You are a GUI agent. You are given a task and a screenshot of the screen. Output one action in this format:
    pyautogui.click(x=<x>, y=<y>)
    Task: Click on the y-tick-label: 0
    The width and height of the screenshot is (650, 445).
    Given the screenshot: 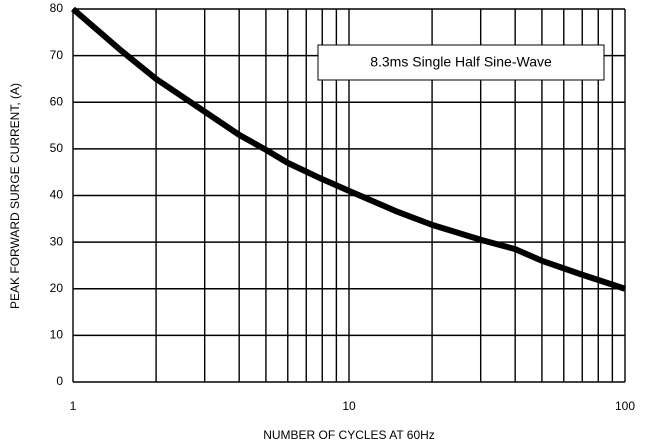 What is the action you would take?
    pyautogui.click(x=59, y=381)
    